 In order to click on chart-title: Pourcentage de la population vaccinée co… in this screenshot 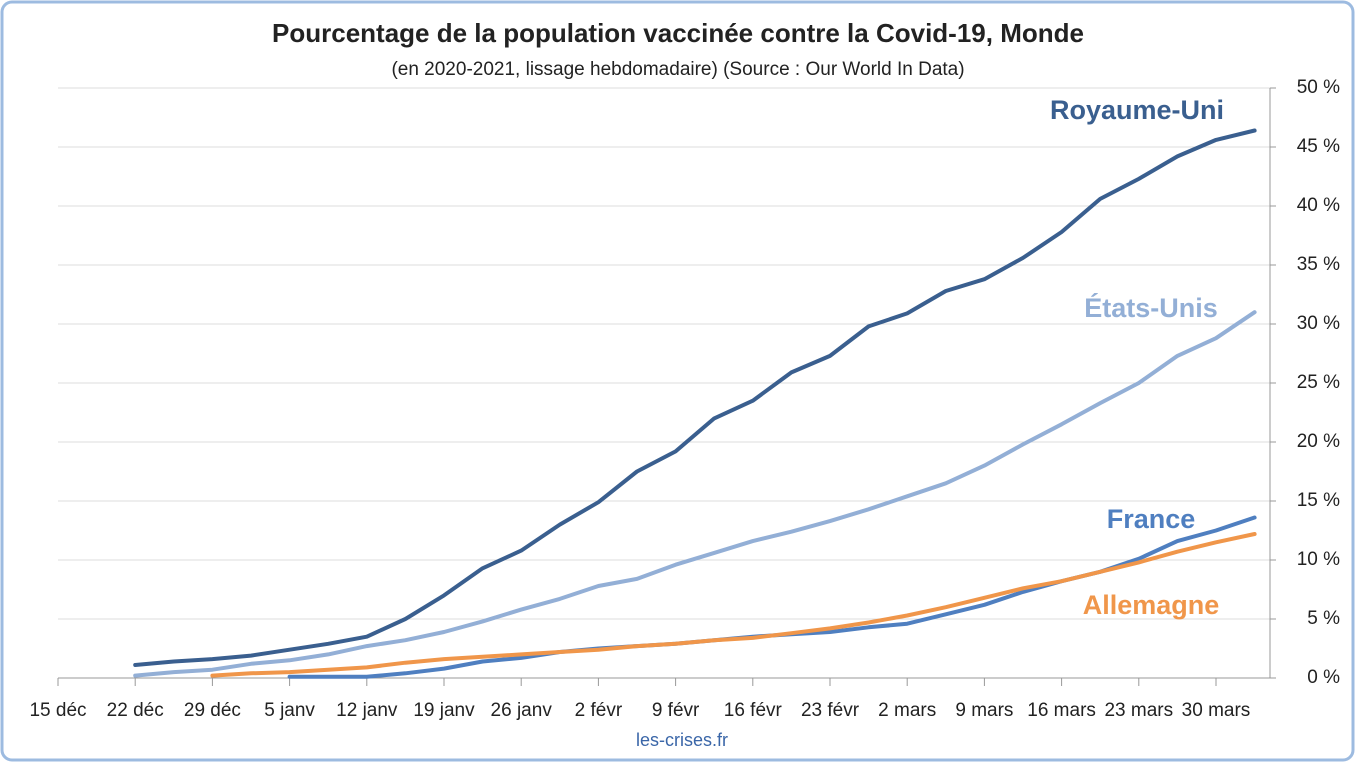, I will do `click(678, 33)`.